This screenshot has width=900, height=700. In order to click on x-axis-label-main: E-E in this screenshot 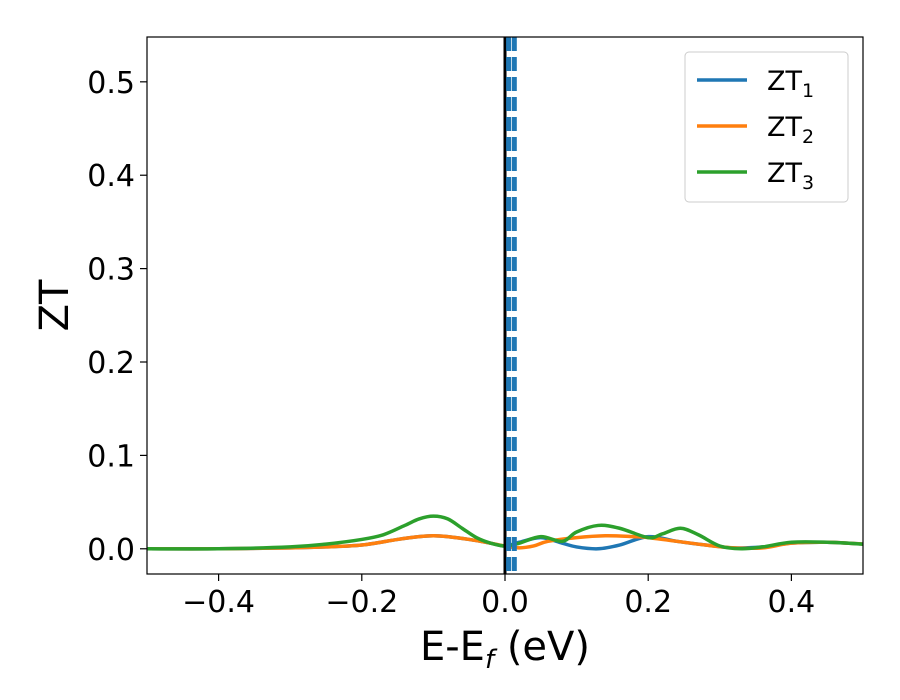, I will do `click(452, 647)`.